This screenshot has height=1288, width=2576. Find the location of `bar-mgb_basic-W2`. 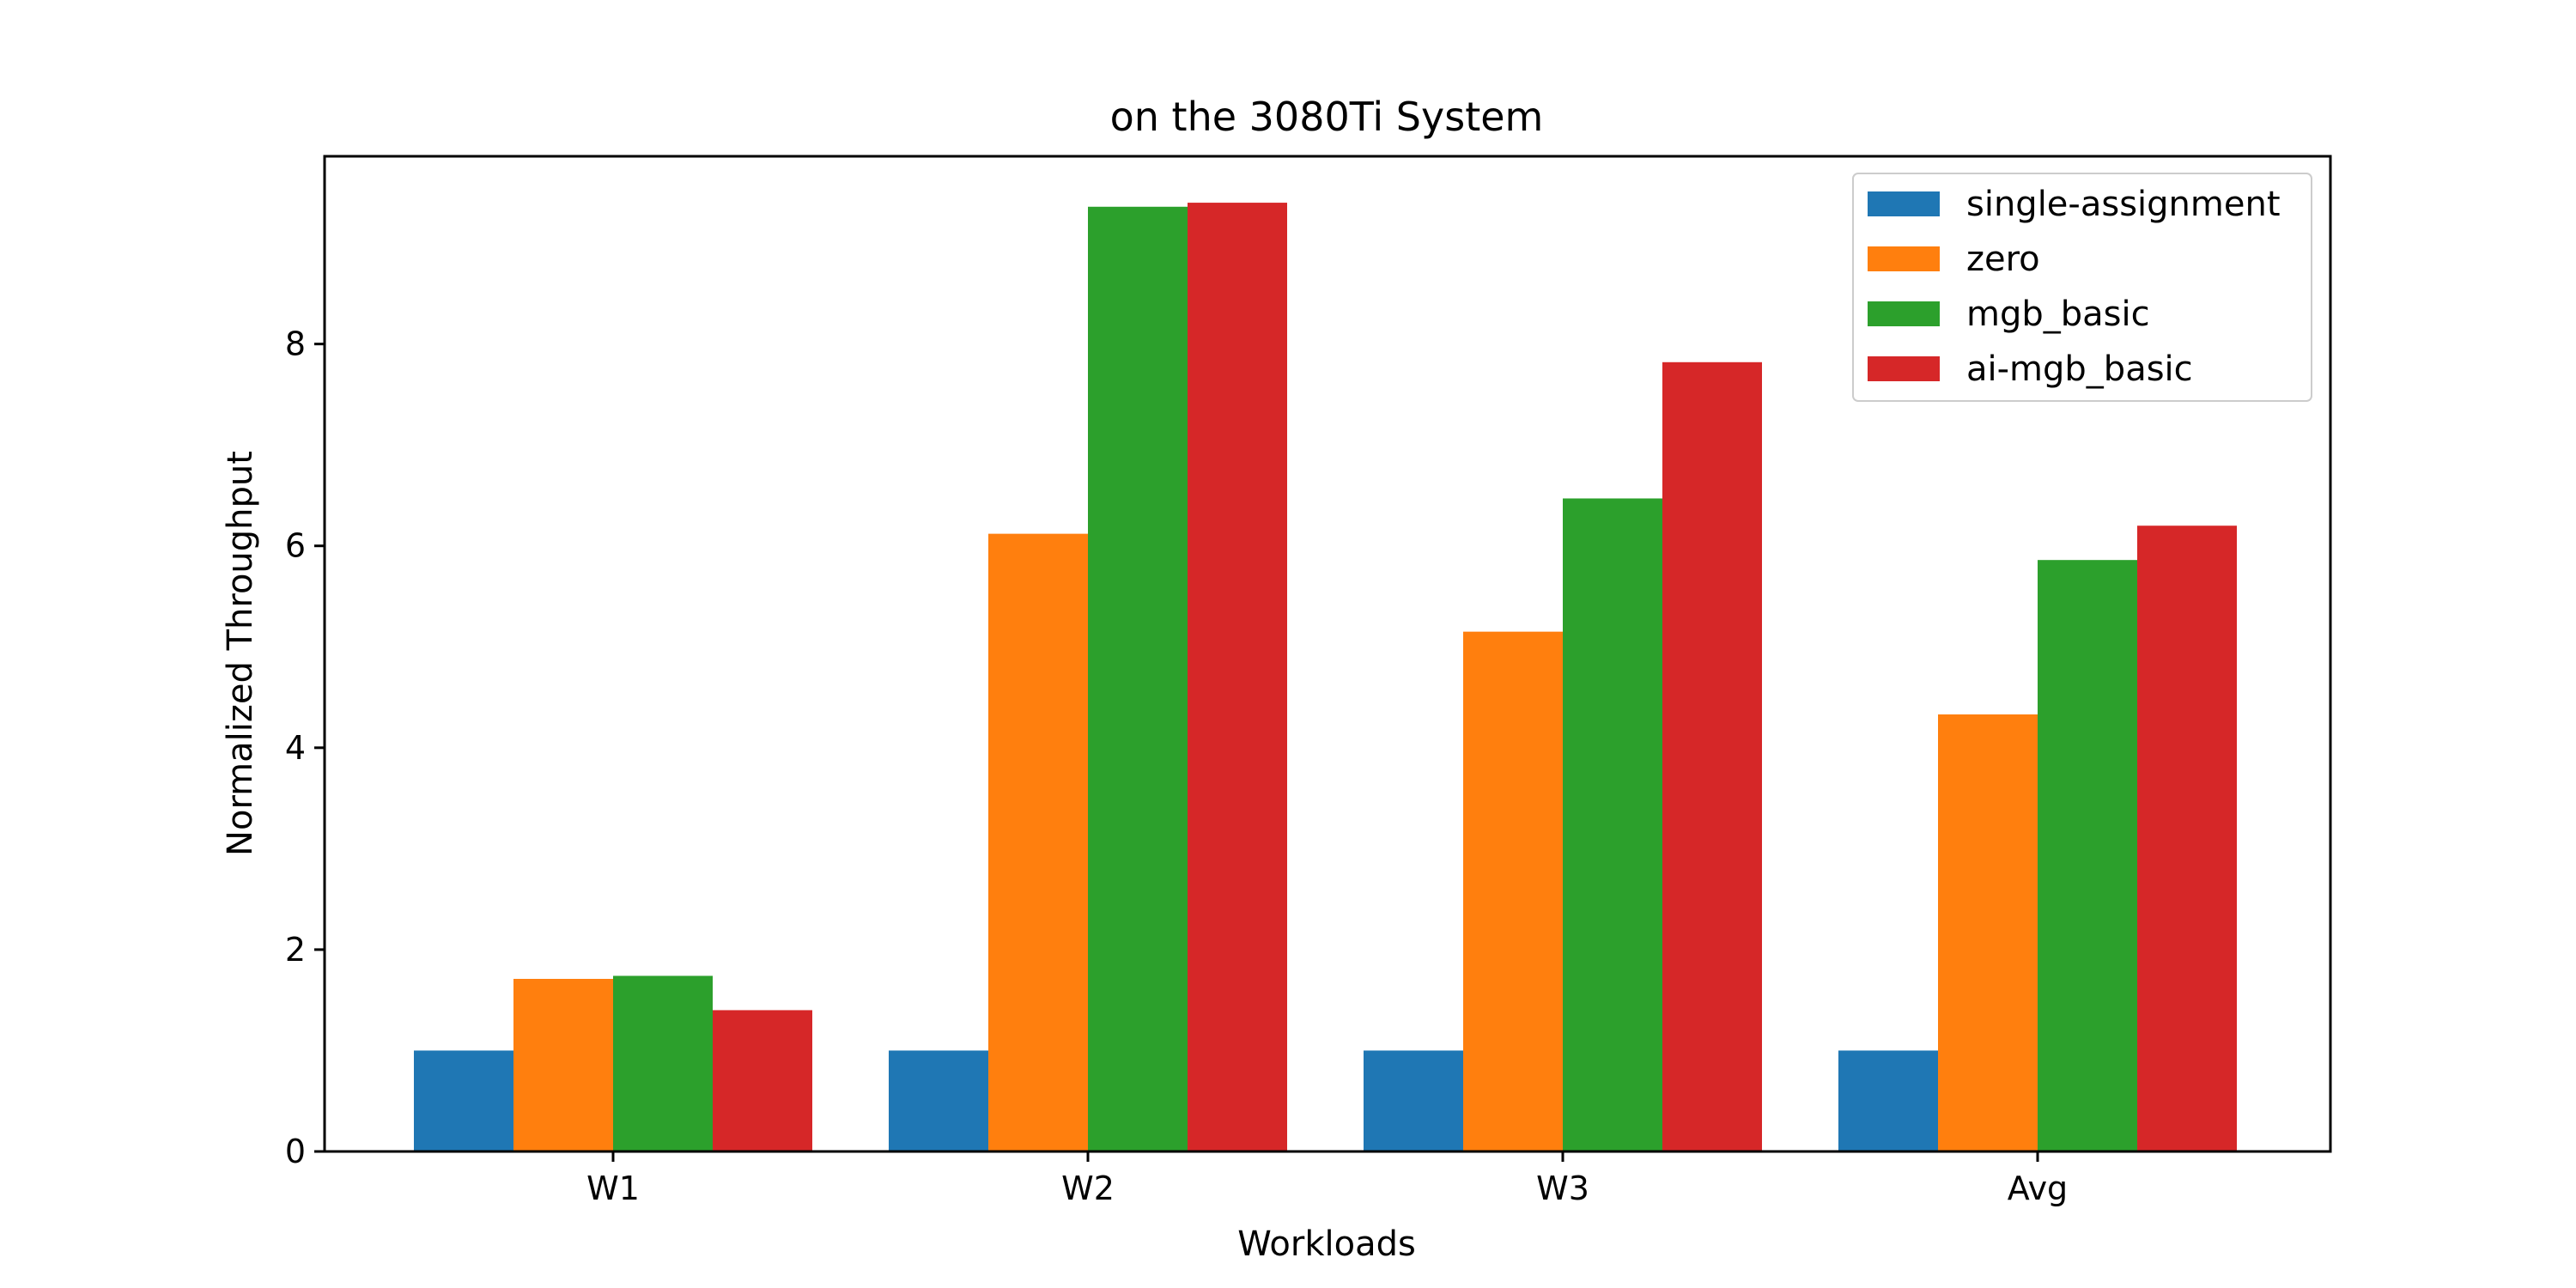

bar-mgb_basic-W2 is located at coordinates (1138, 678).